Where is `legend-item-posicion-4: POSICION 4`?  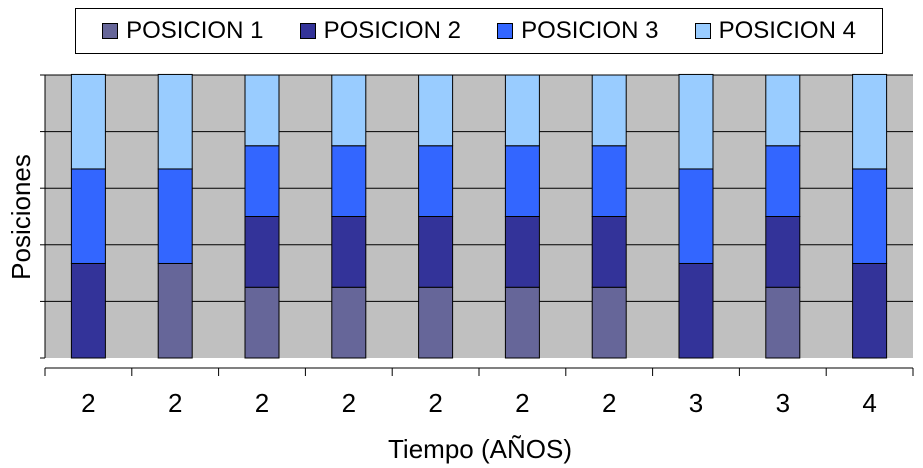
legend-item-posicion-4: POSICION 4 is located at coordinates (775, 31).